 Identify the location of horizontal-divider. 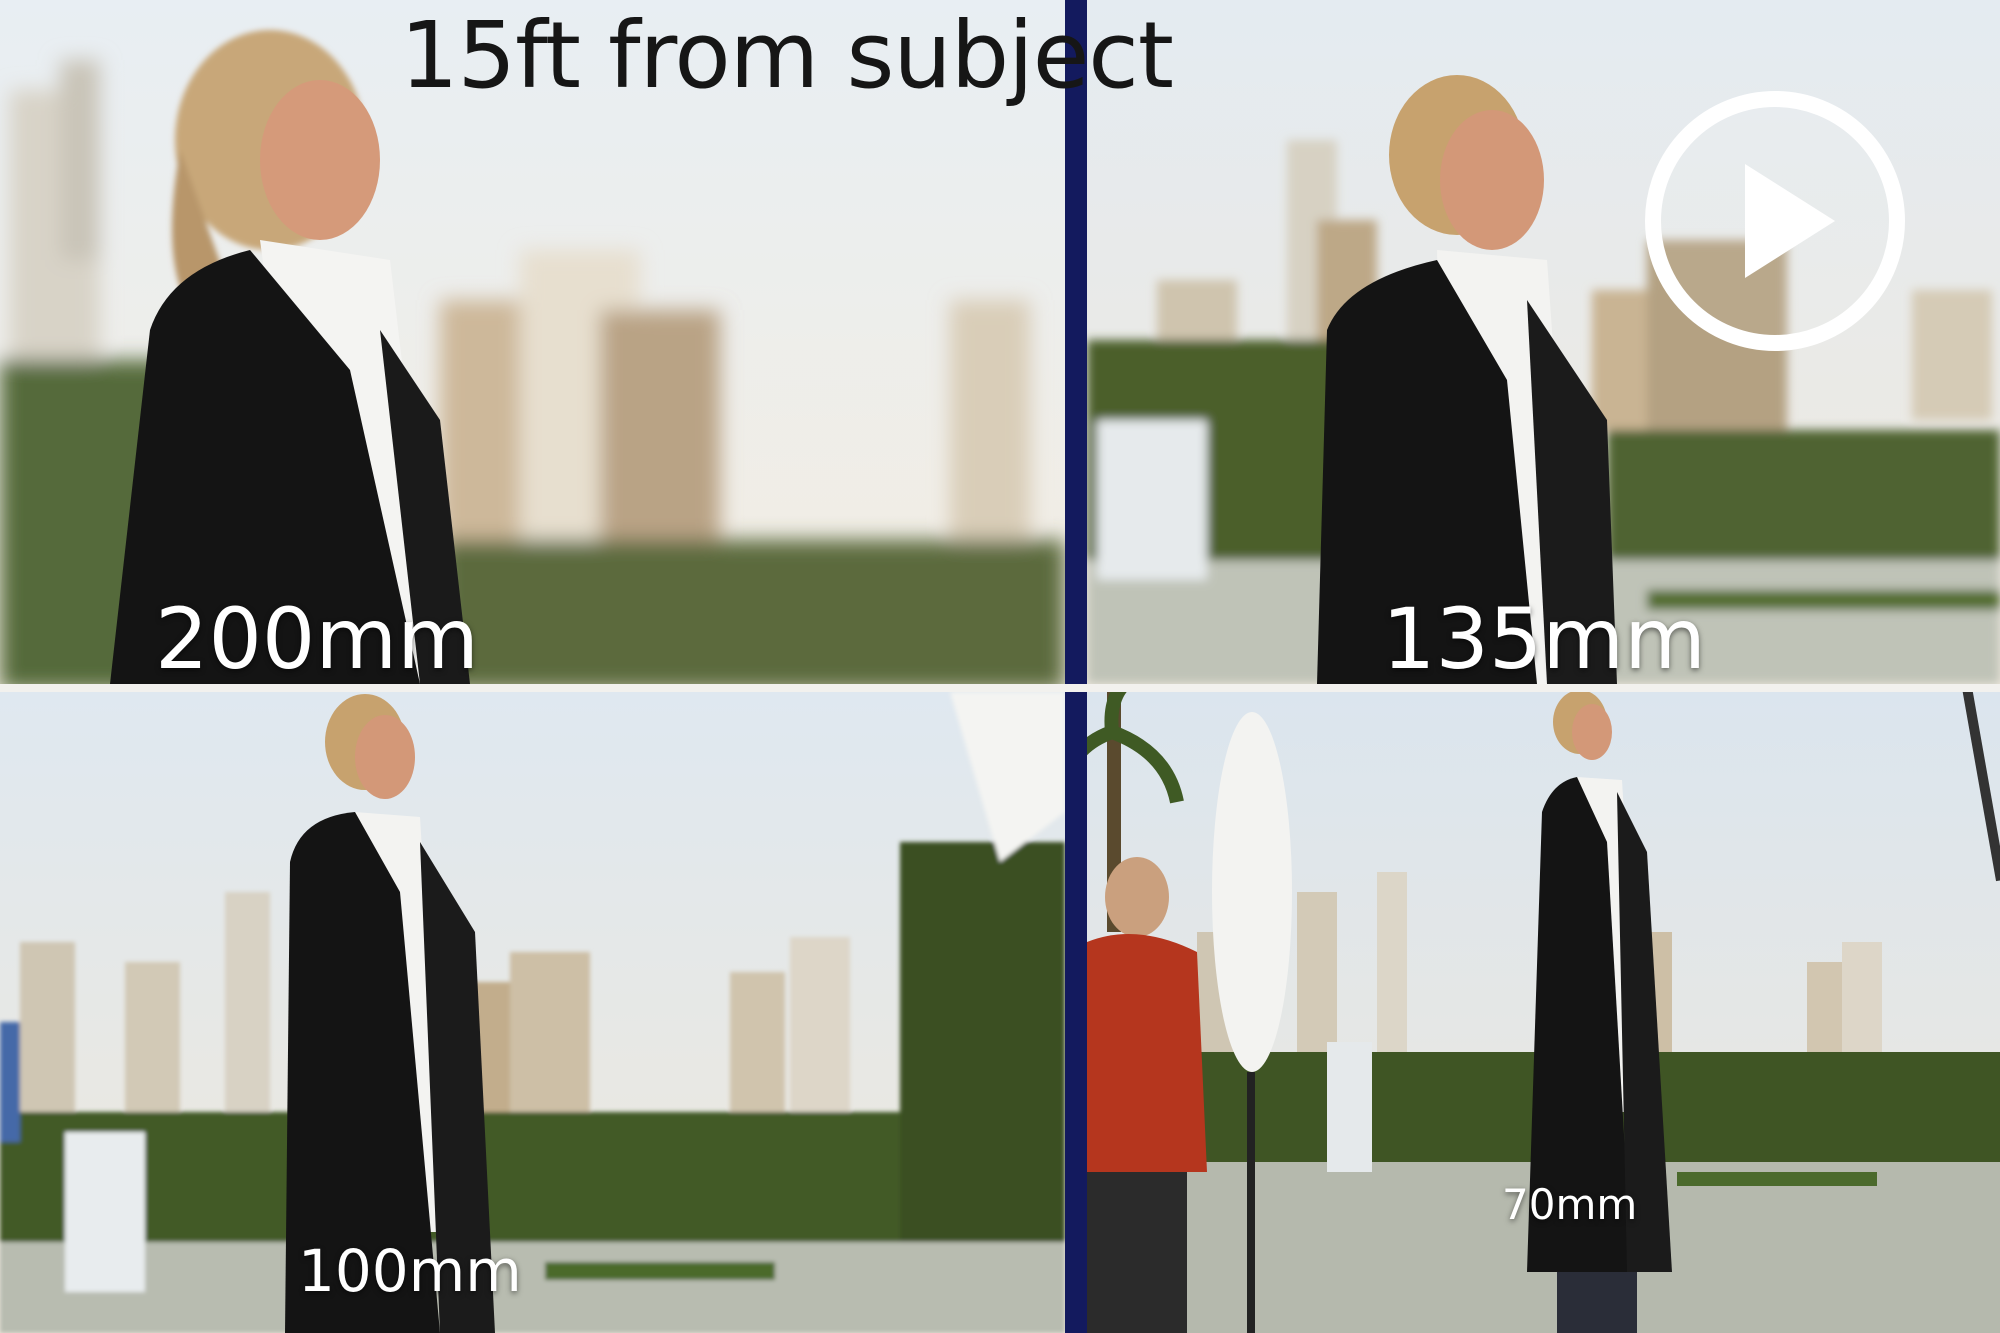
(1000, 688).